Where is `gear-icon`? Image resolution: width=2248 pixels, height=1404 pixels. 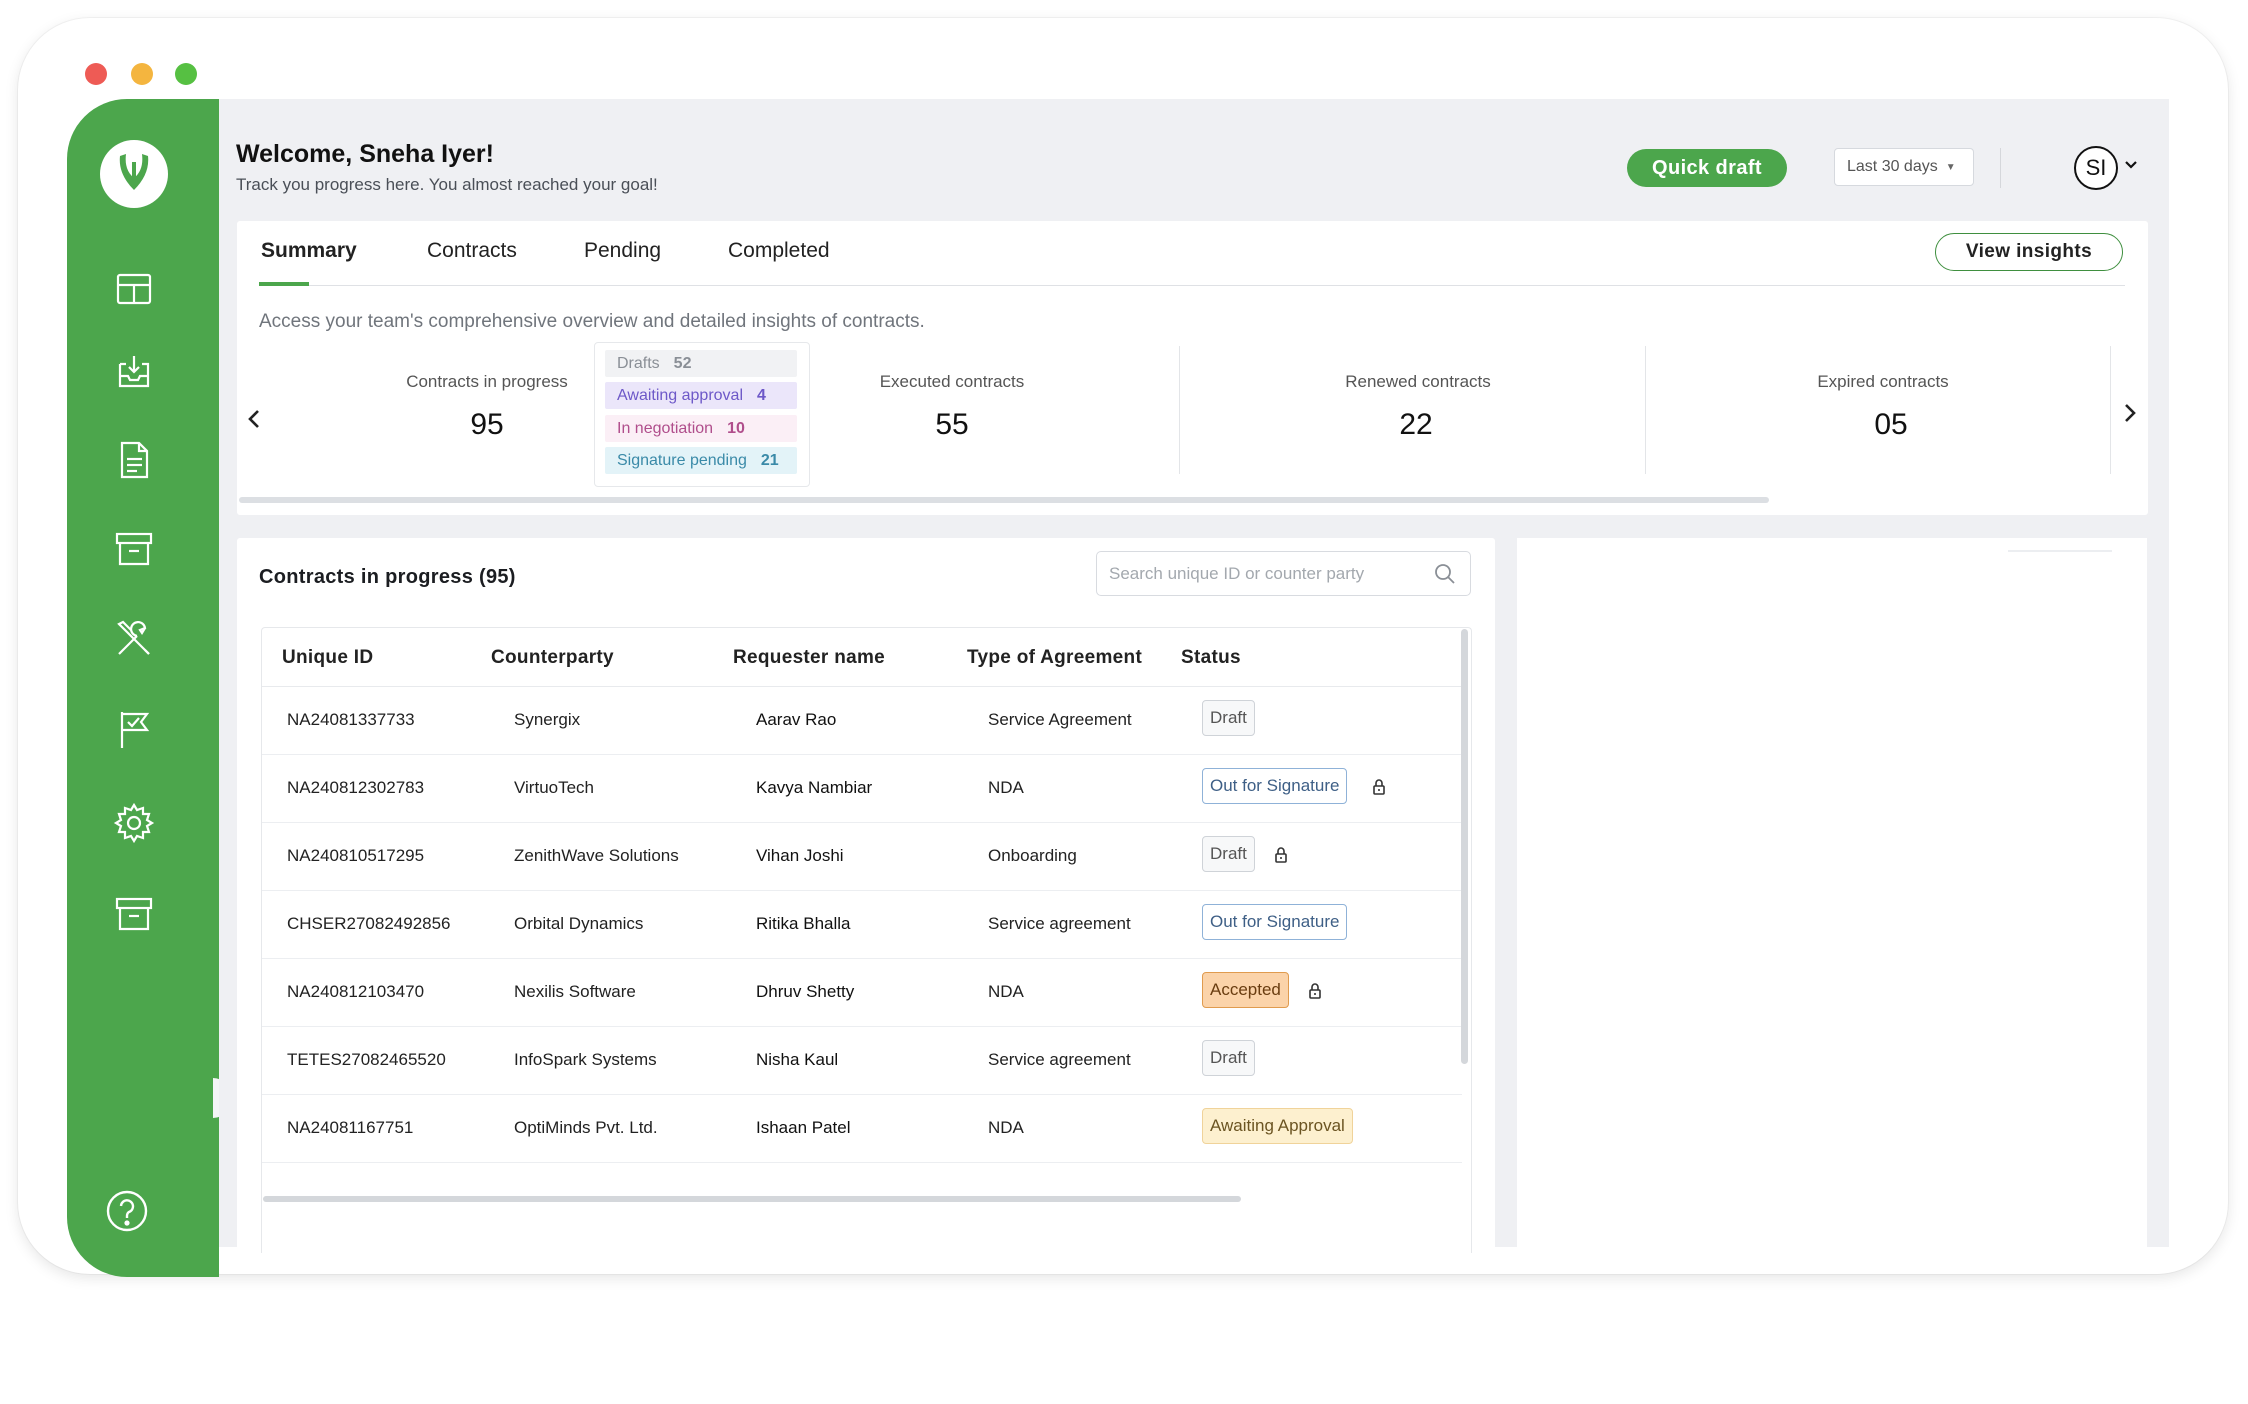
gear-icon is located at coordinates (134, 823).